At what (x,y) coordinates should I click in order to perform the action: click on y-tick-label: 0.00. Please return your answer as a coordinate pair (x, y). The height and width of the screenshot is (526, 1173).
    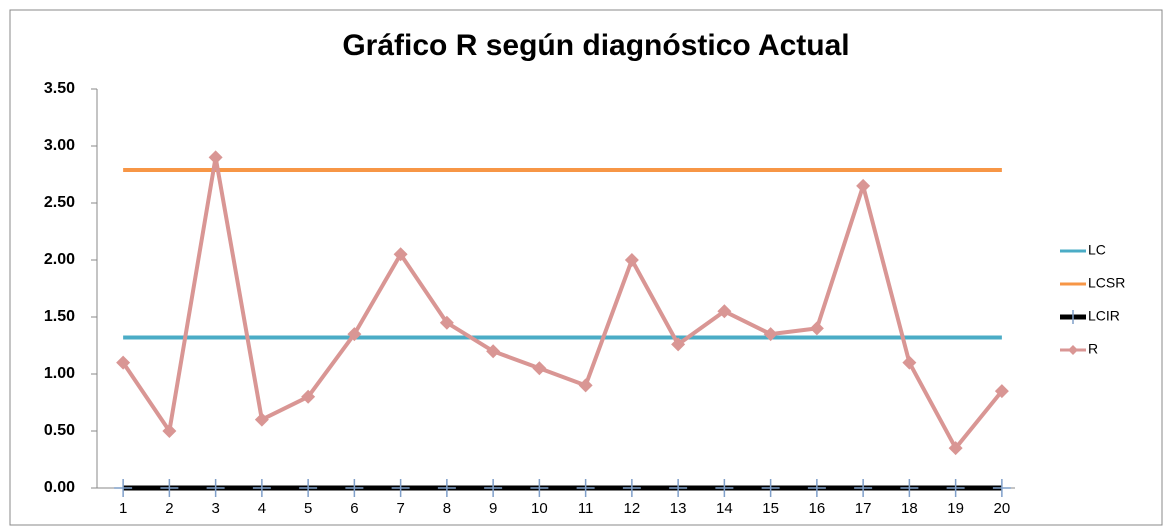
    Looking at the image, I should click on (59, 487).